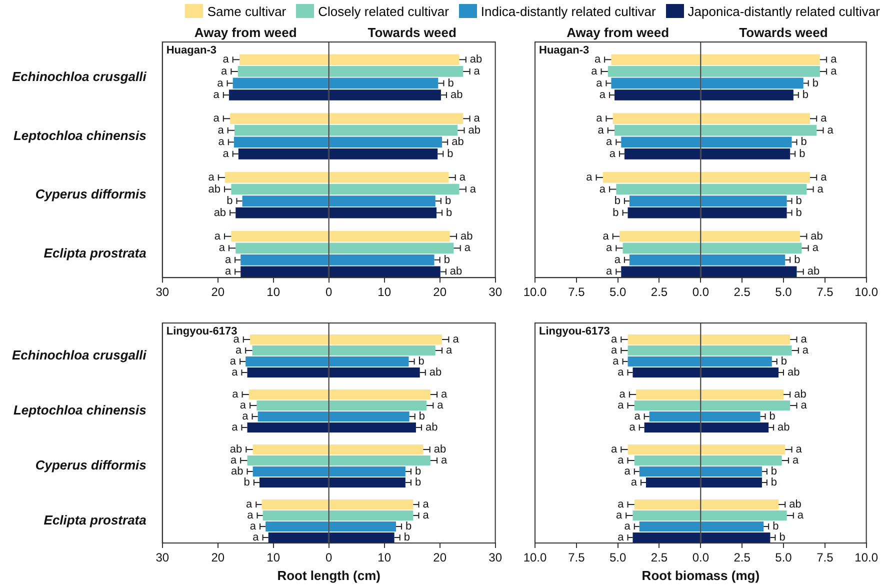  Describe the element at coordinates (701, 575) in the screenshot. I see `x-axis-title: Root biomass (mg)` at that location.